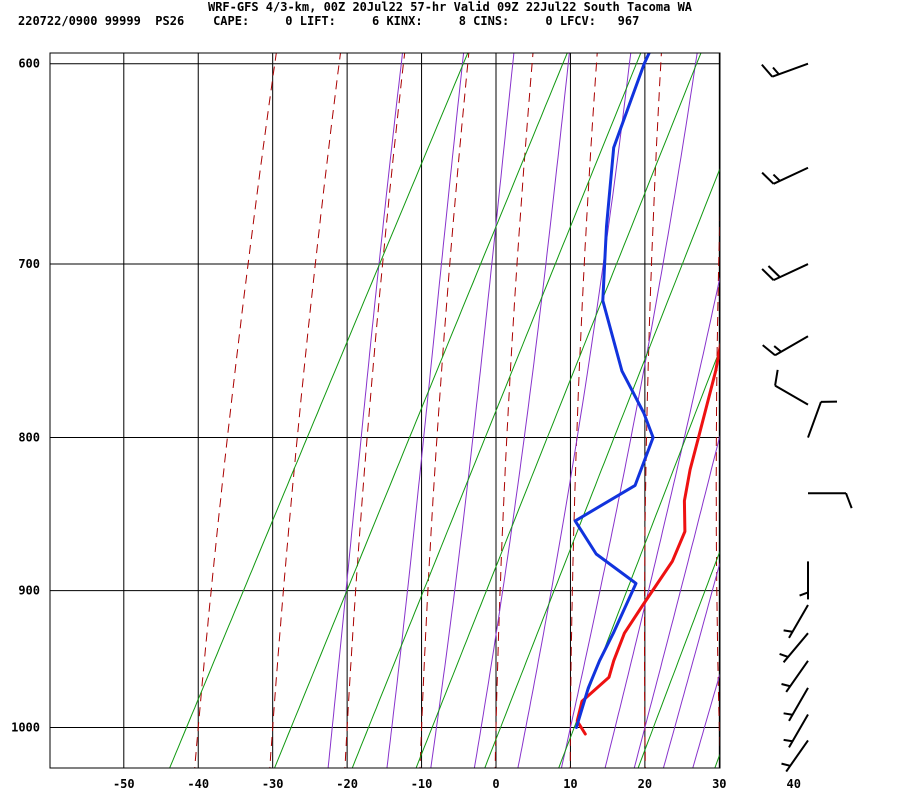 Image resolution: width=900 pixels, height=800 pixels. What do you see at coordinates (25, 396) in the screenshot?
I see `pressure-axis: 4005006007008009001000` at bounding box center [25, 396].